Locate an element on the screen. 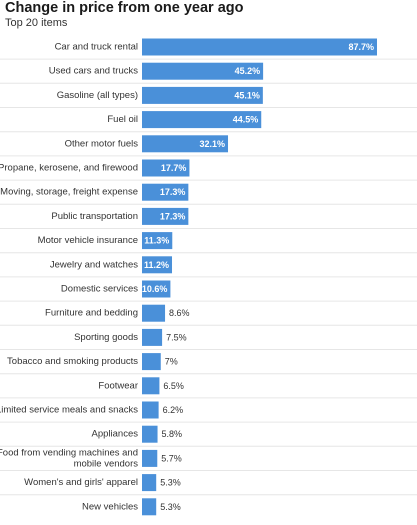 Image resolution: width=417 pixels, height=525 pixels. category-label: Used cars and trucks is located at coordinates (93, 71).